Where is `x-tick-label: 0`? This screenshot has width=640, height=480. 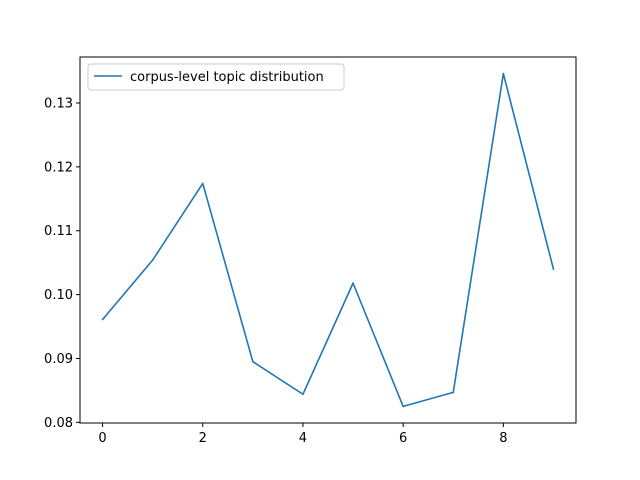
x-tick-label: 0 is located at coordinates (102, 438).